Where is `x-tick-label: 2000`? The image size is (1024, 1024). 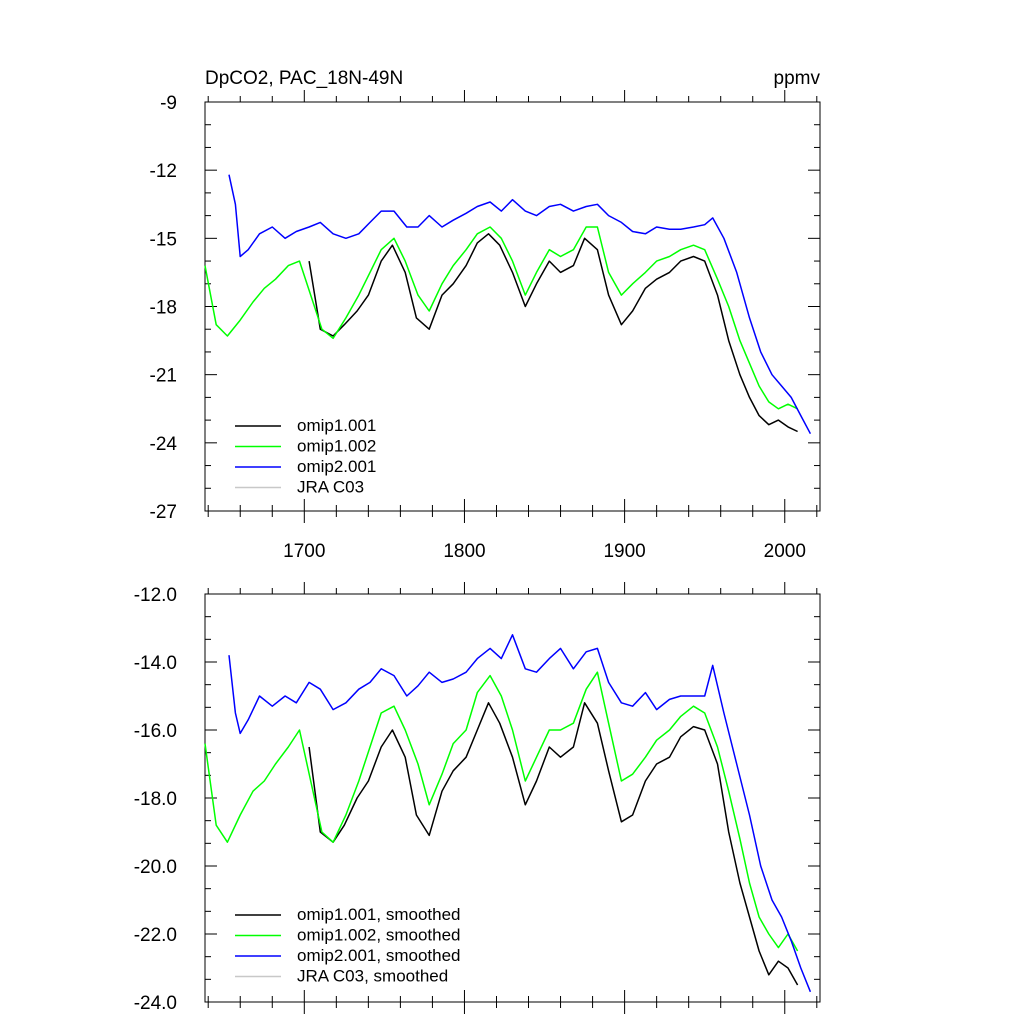
x-tick-label: 2000 is located at coordinates (785, 551).